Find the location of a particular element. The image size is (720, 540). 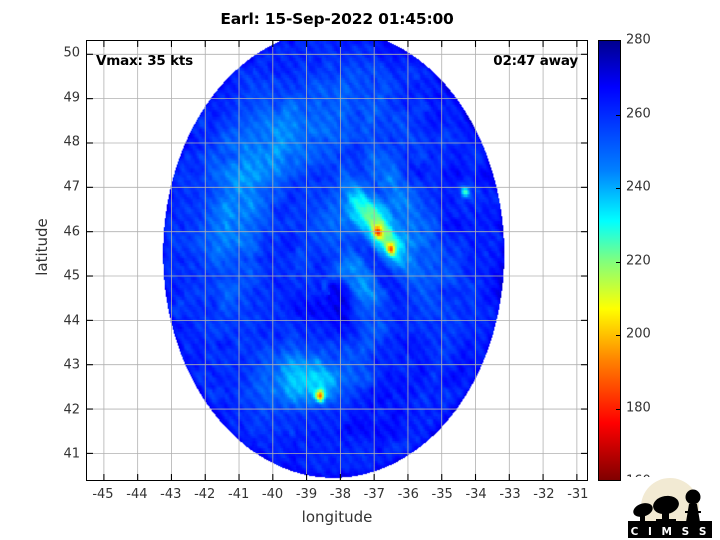

x-tick-label: -39 is located at coordinates (306, 494).